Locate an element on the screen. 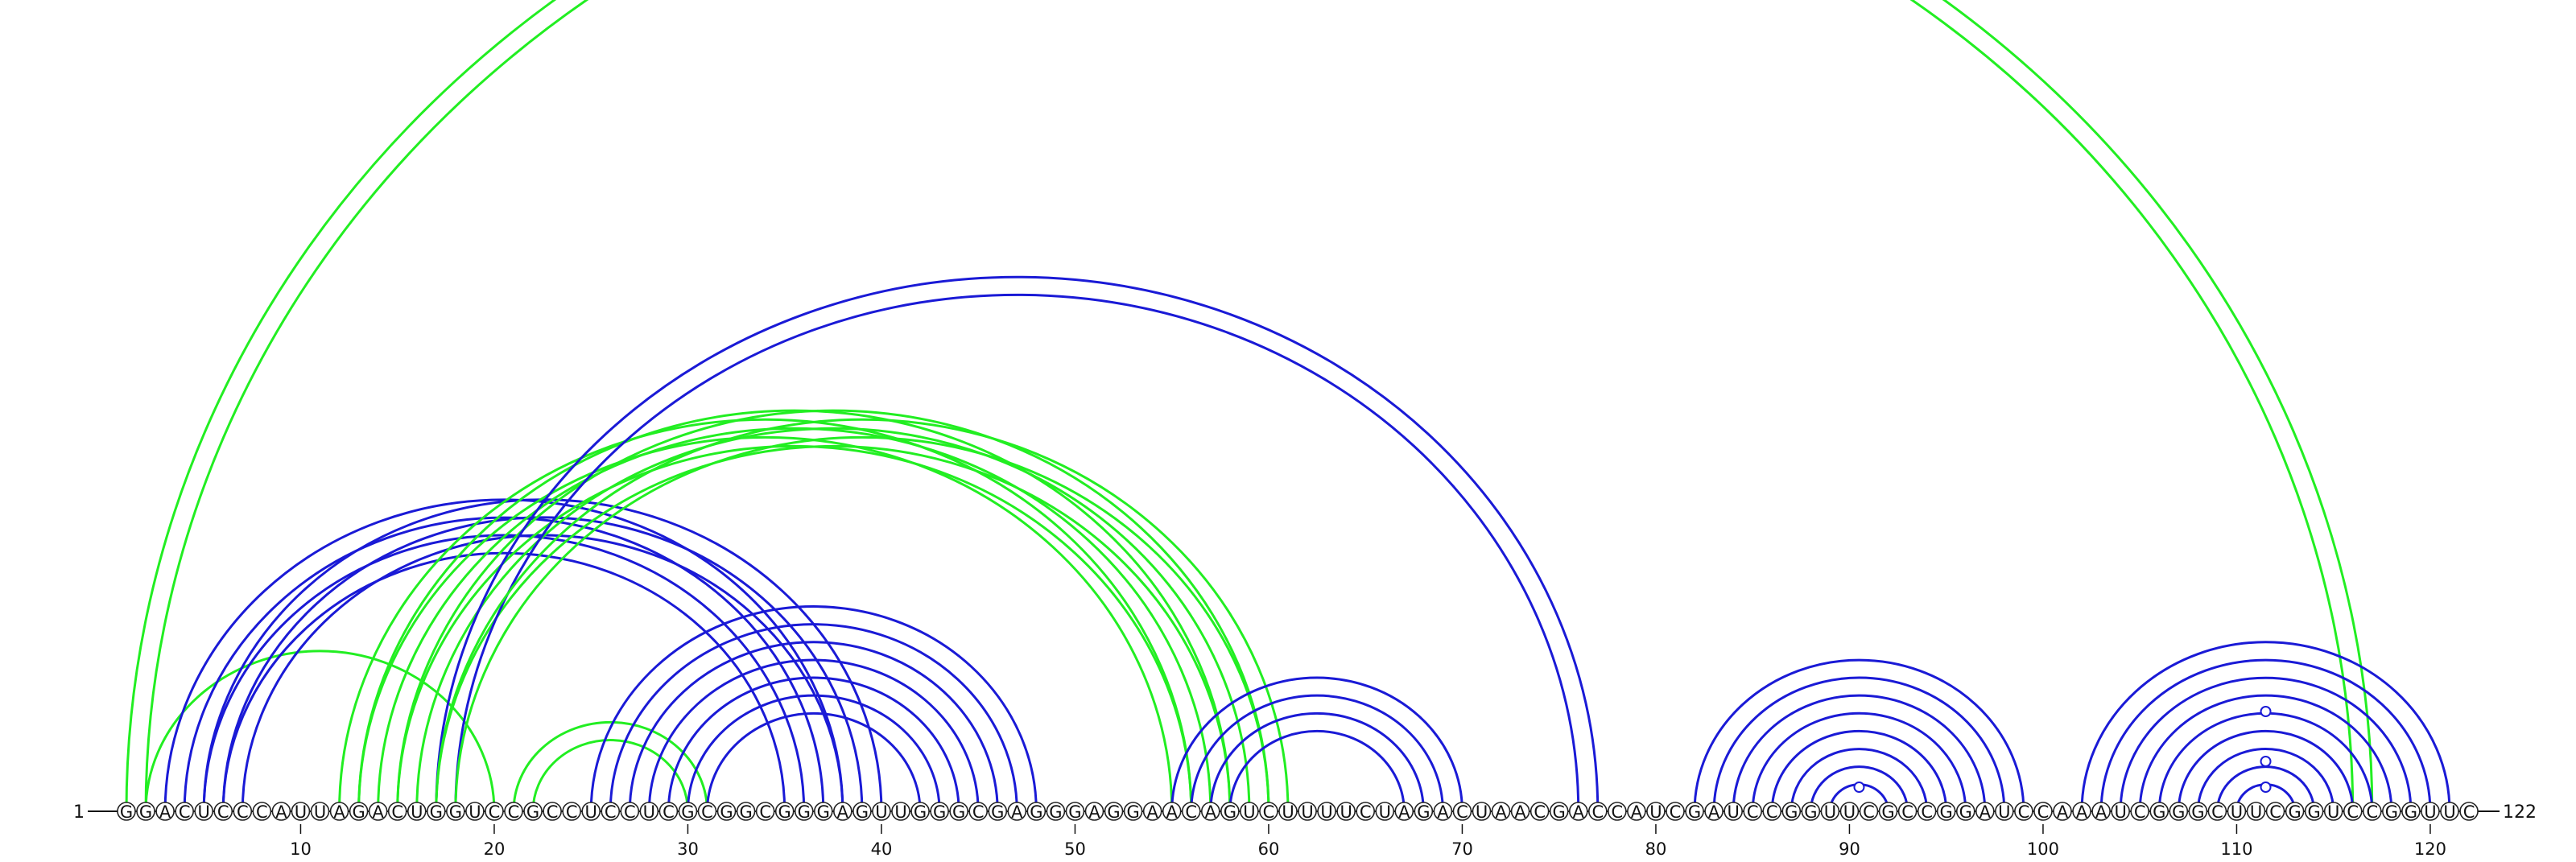  tick-label: 60 is located at coordinates (1269, 848).